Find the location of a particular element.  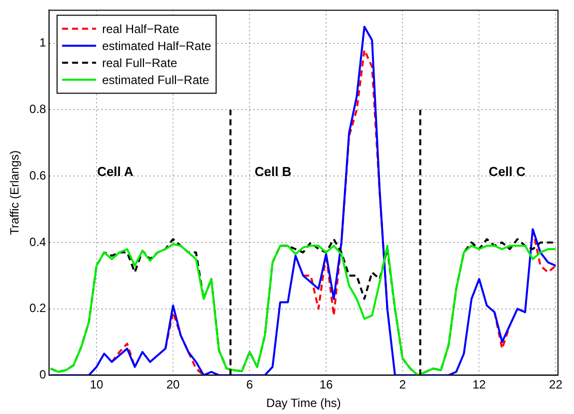

y-tick-label: 0.6 is located at coordinates (37, 175).